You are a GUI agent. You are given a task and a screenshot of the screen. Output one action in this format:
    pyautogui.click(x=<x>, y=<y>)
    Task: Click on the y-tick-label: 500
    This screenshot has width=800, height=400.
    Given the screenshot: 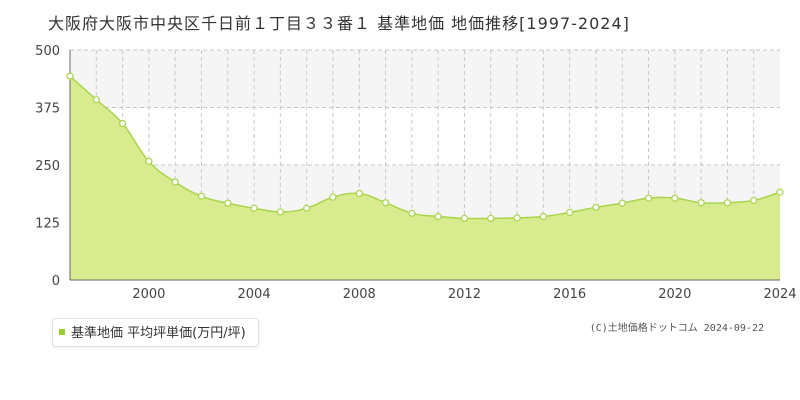 What is the action you would take?
    pyautogui.click(x=47, y=51)
    